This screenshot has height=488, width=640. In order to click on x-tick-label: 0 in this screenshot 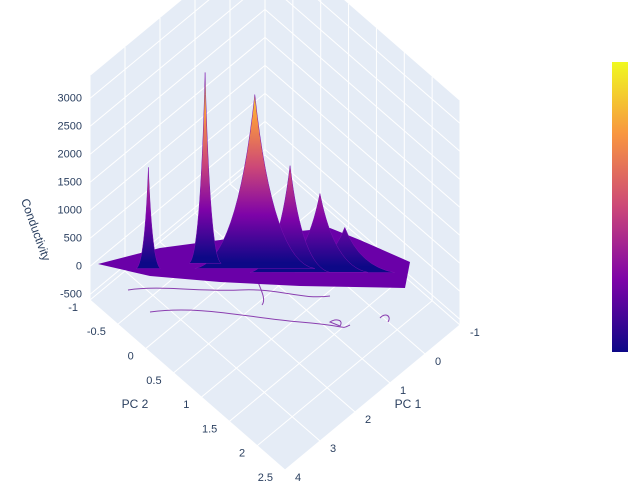, I will do `click(438, 362)`.